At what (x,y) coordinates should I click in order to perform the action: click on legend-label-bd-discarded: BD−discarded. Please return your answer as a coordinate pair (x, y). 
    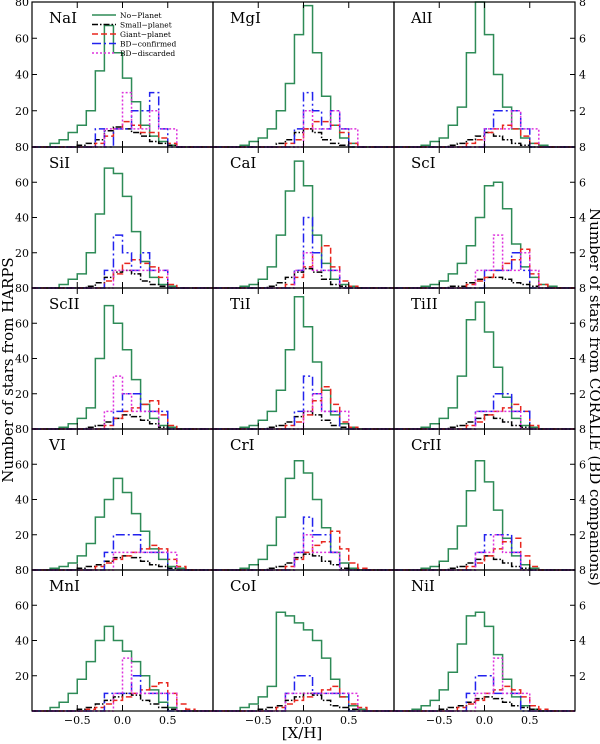
    Looking at the image, I should click on (147, 53).